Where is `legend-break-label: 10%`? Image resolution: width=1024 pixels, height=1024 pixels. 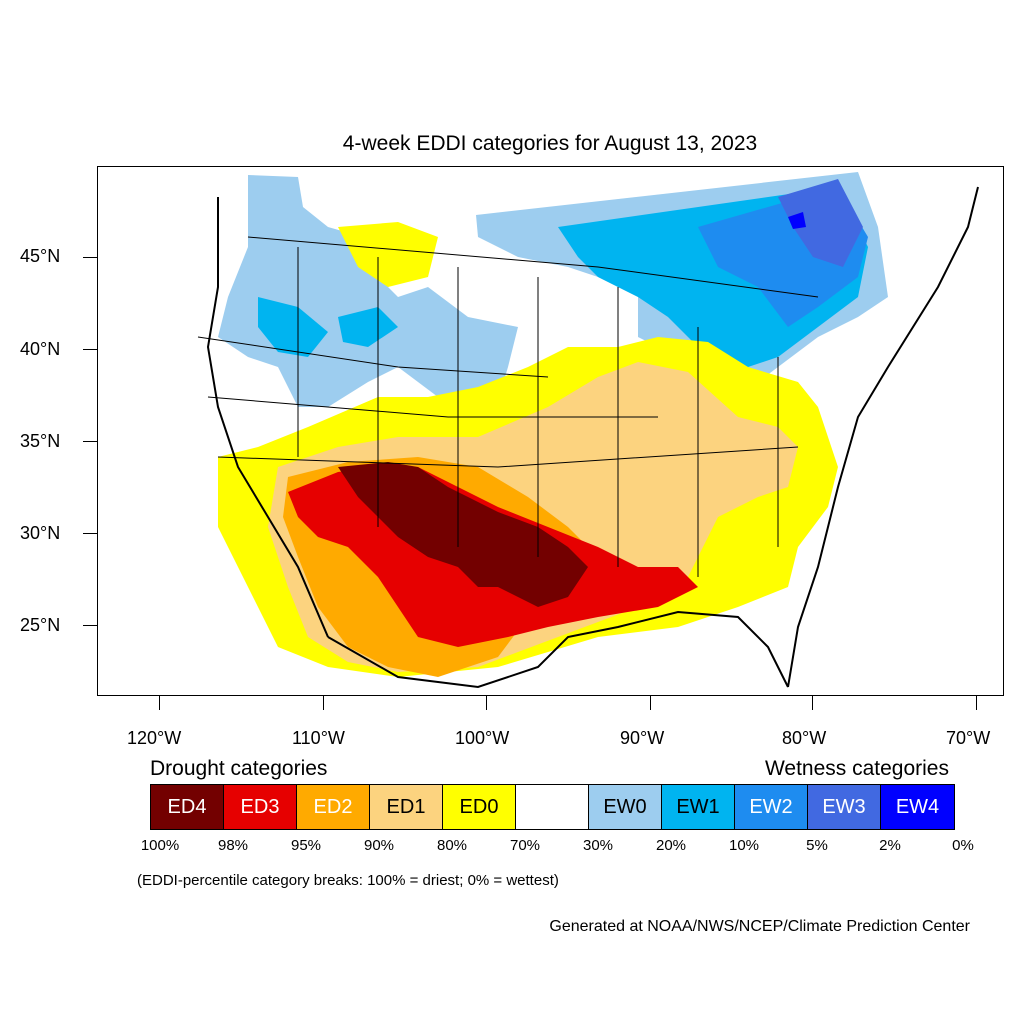
legend-break-label: 10% is located at coordinates (744, 845).